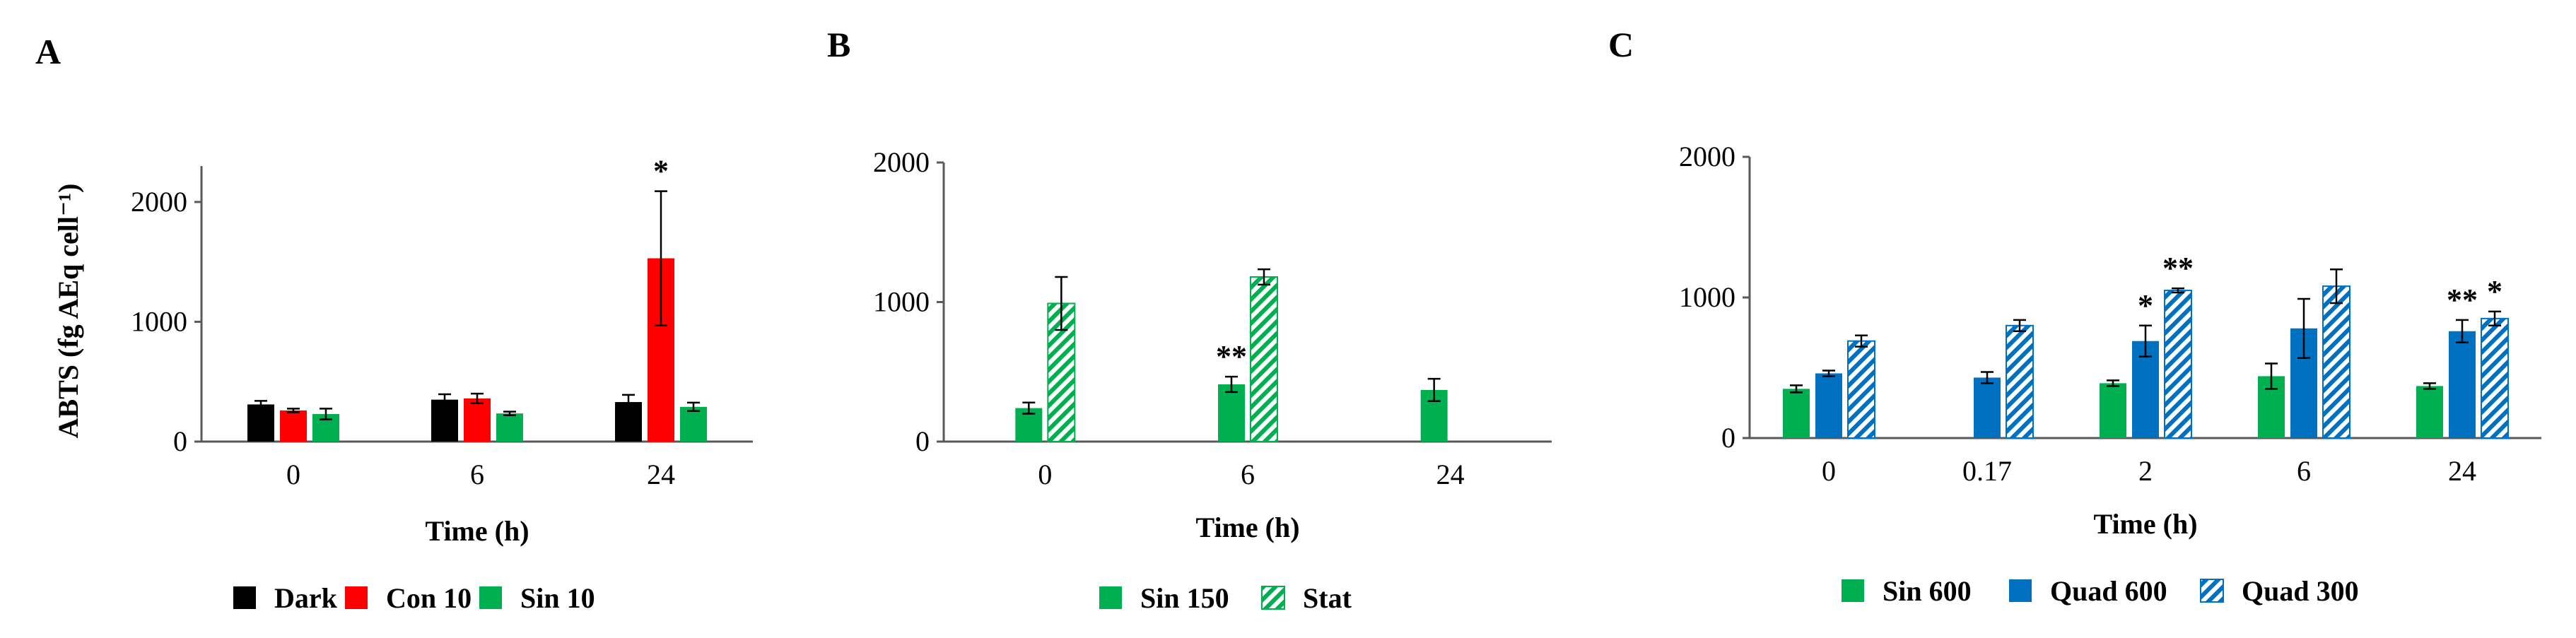  I want to click on legend-swatch-stat, so click(1273, 598).